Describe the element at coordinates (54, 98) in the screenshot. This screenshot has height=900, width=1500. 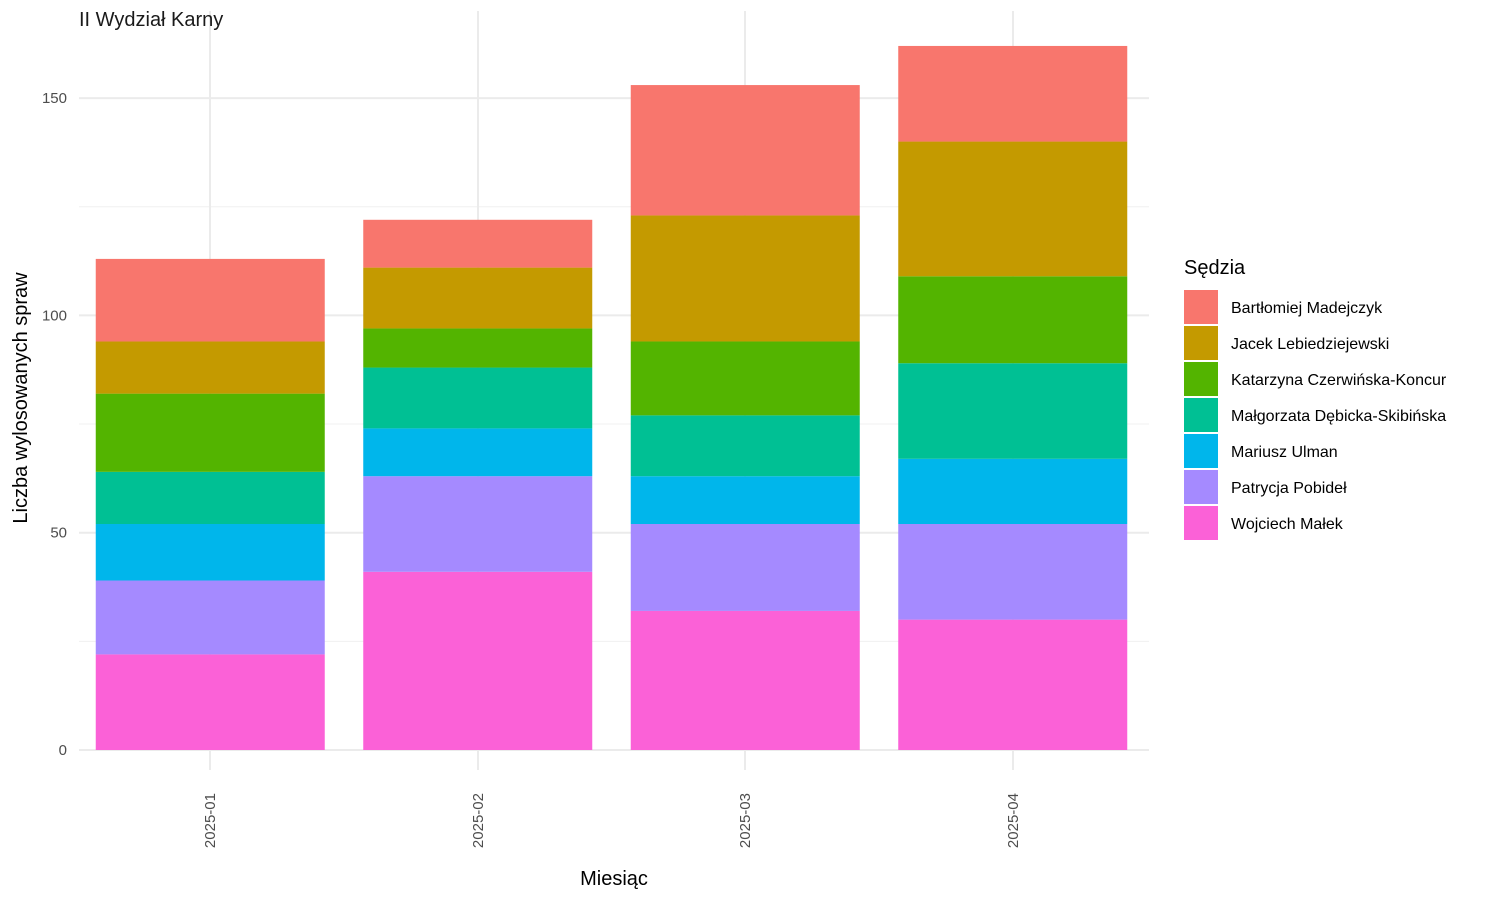
I see `y-tick-label: 150` at that location.